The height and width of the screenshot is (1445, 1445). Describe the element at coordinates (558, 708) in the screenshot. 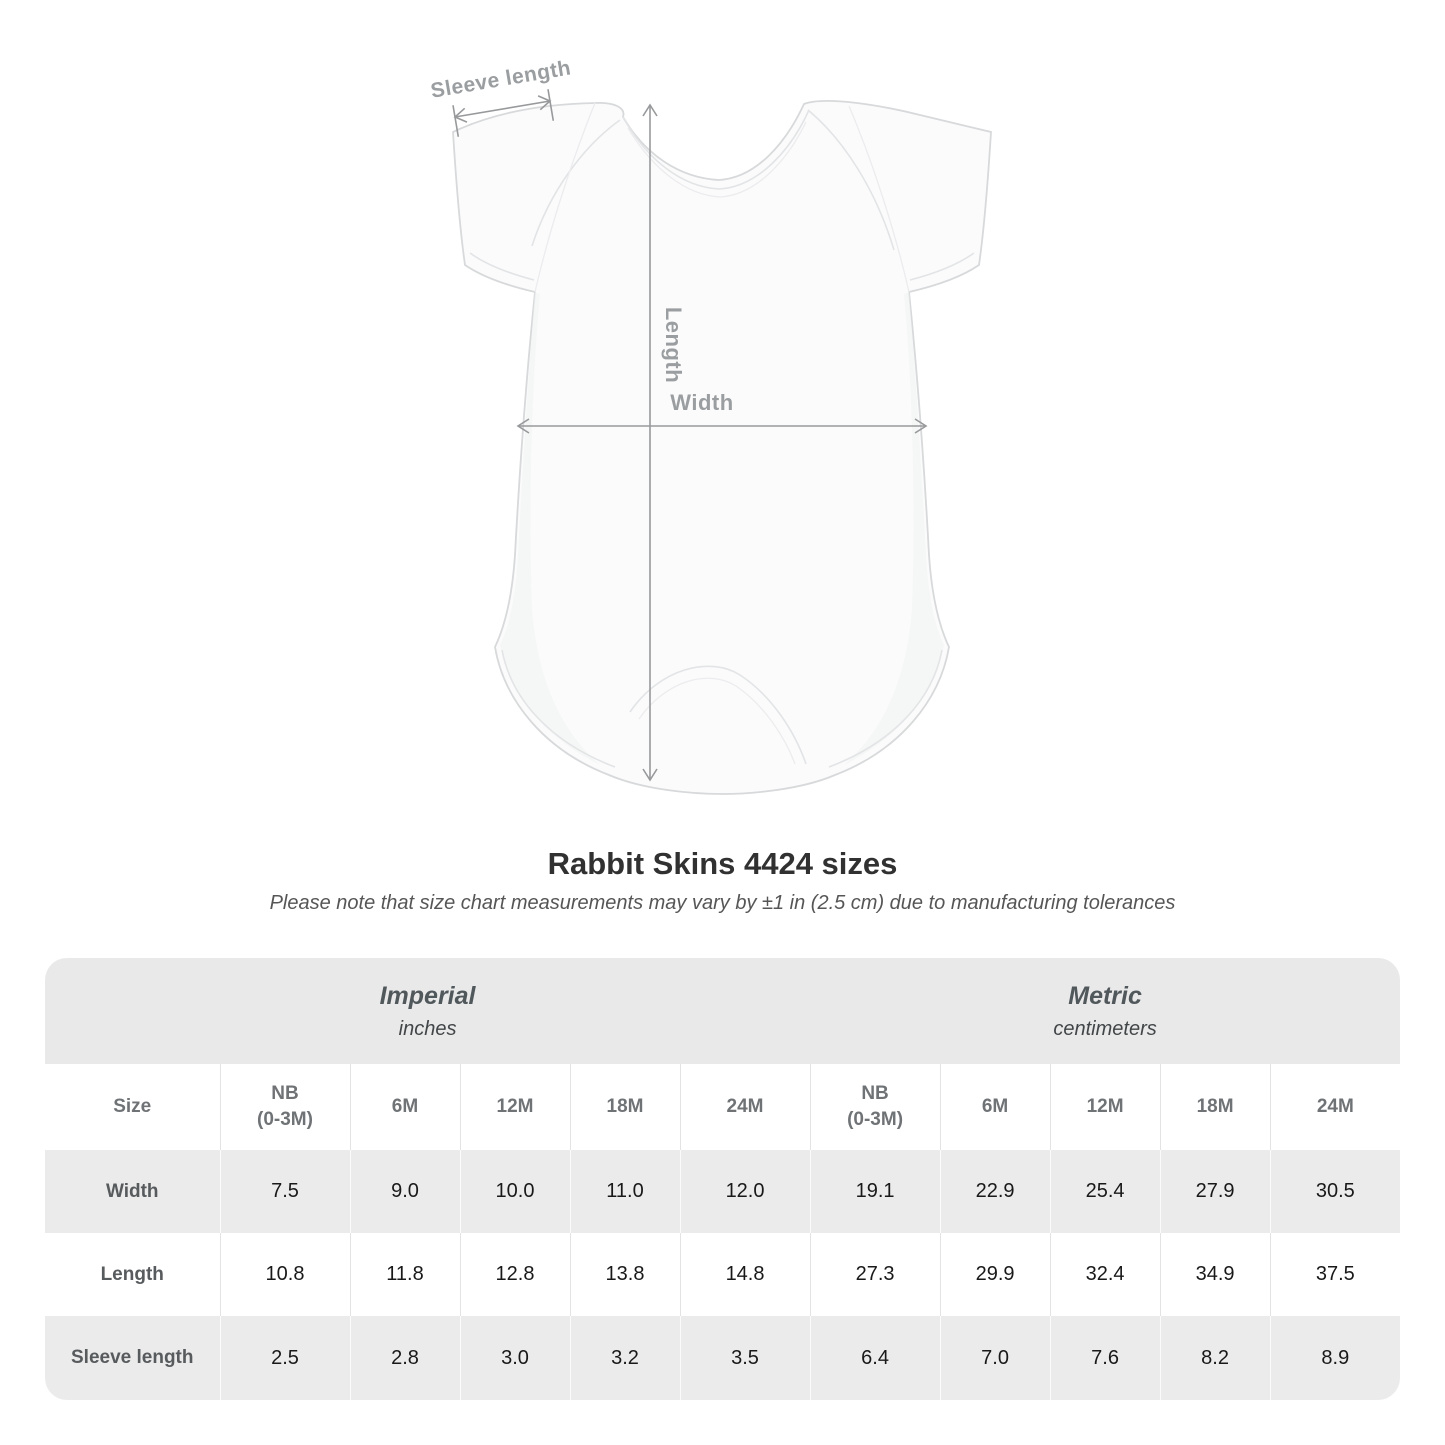

I see `left-leg-binding` at that location.